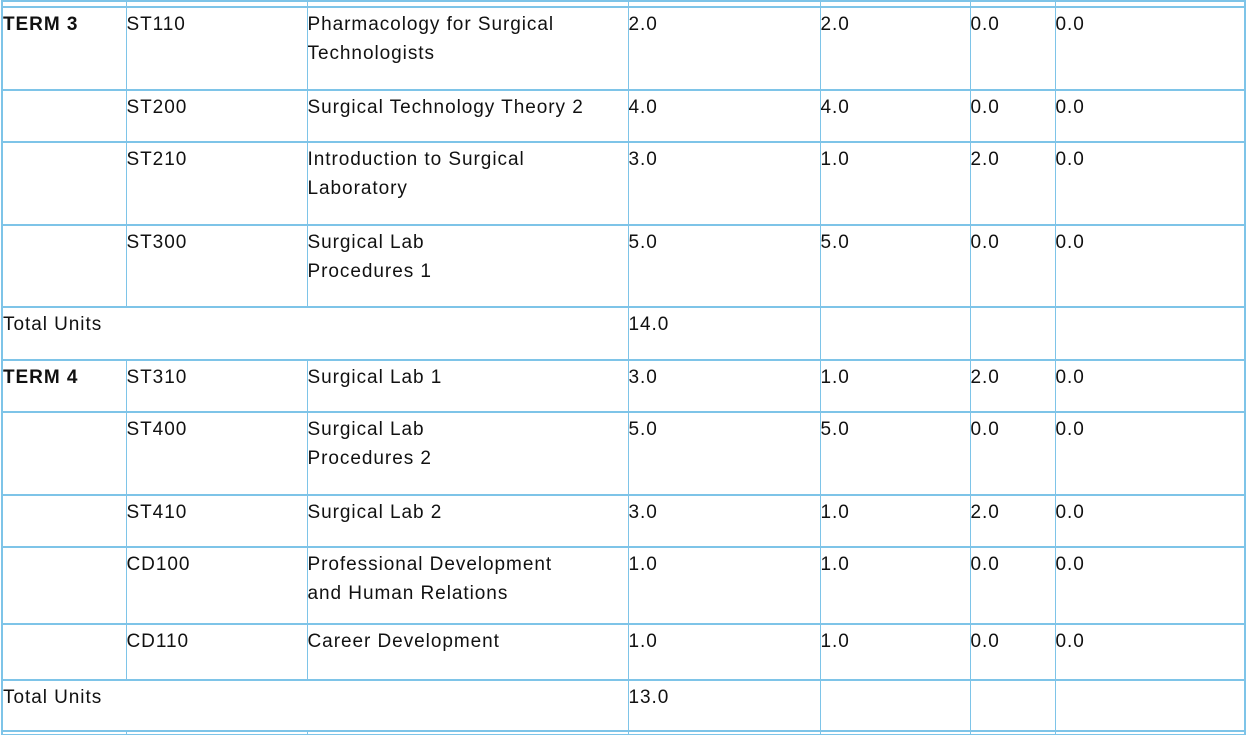  Describe the element at coordinates (467, 652) in the screenshot. I see `course-title-cell: Career Development` at that location.